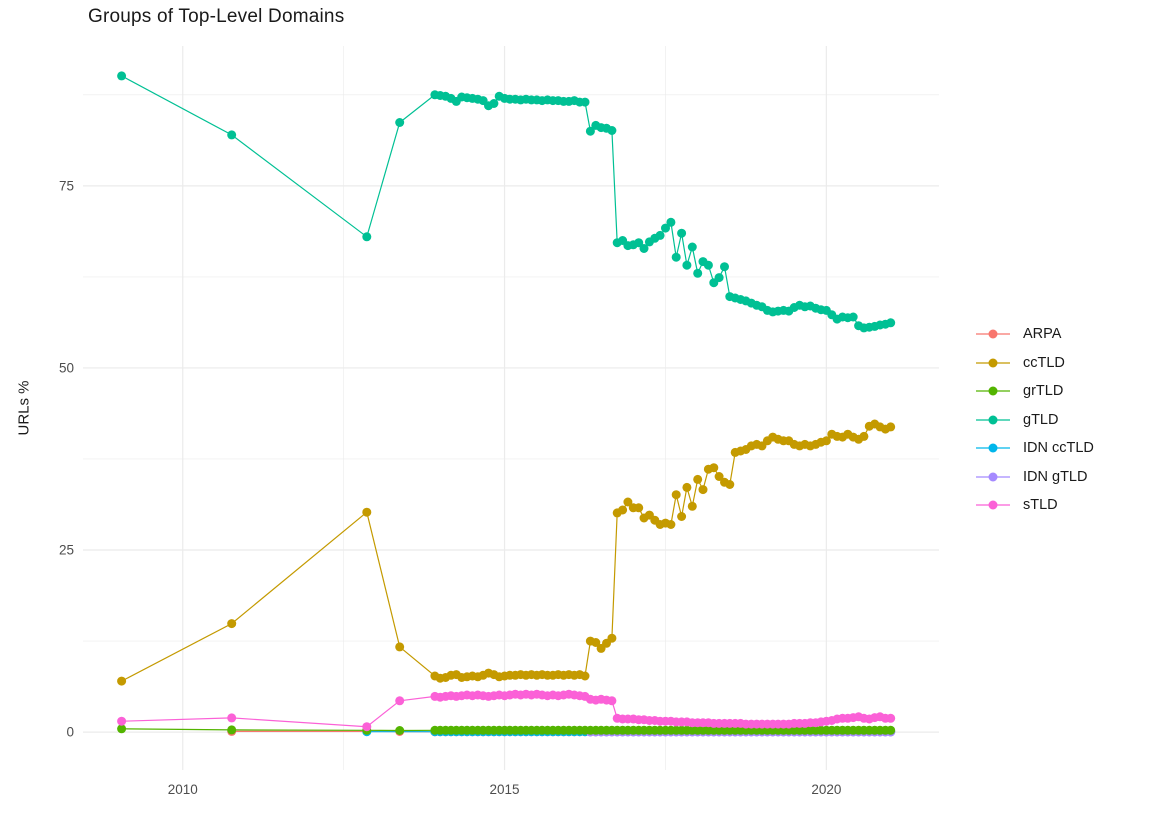 The image size is (1164, 827). What do you see at coordinates (1043, 391) in the screenshot?
I see `legend-label: grTLD` at bounding box center [1043, 391].